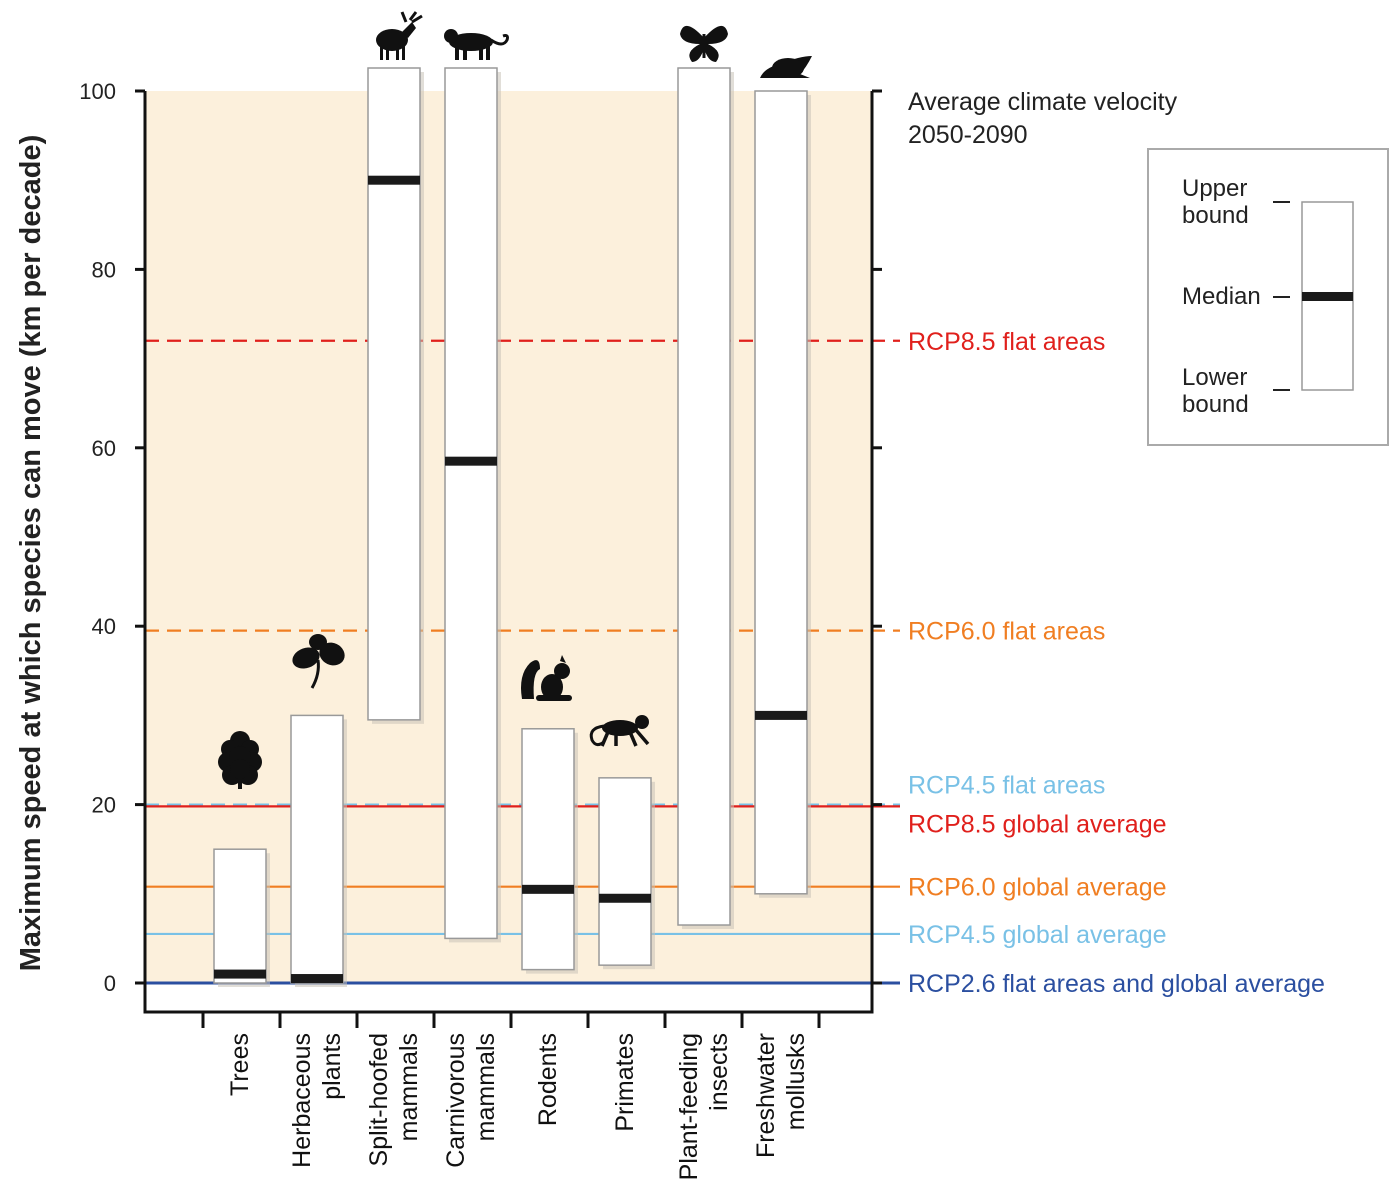 The height and width of the screenshot is (1194, 1395). What do you see at coordinates (786, 67) in the screenshot?
I see `snail-icon` at bounding box center [786, 67].